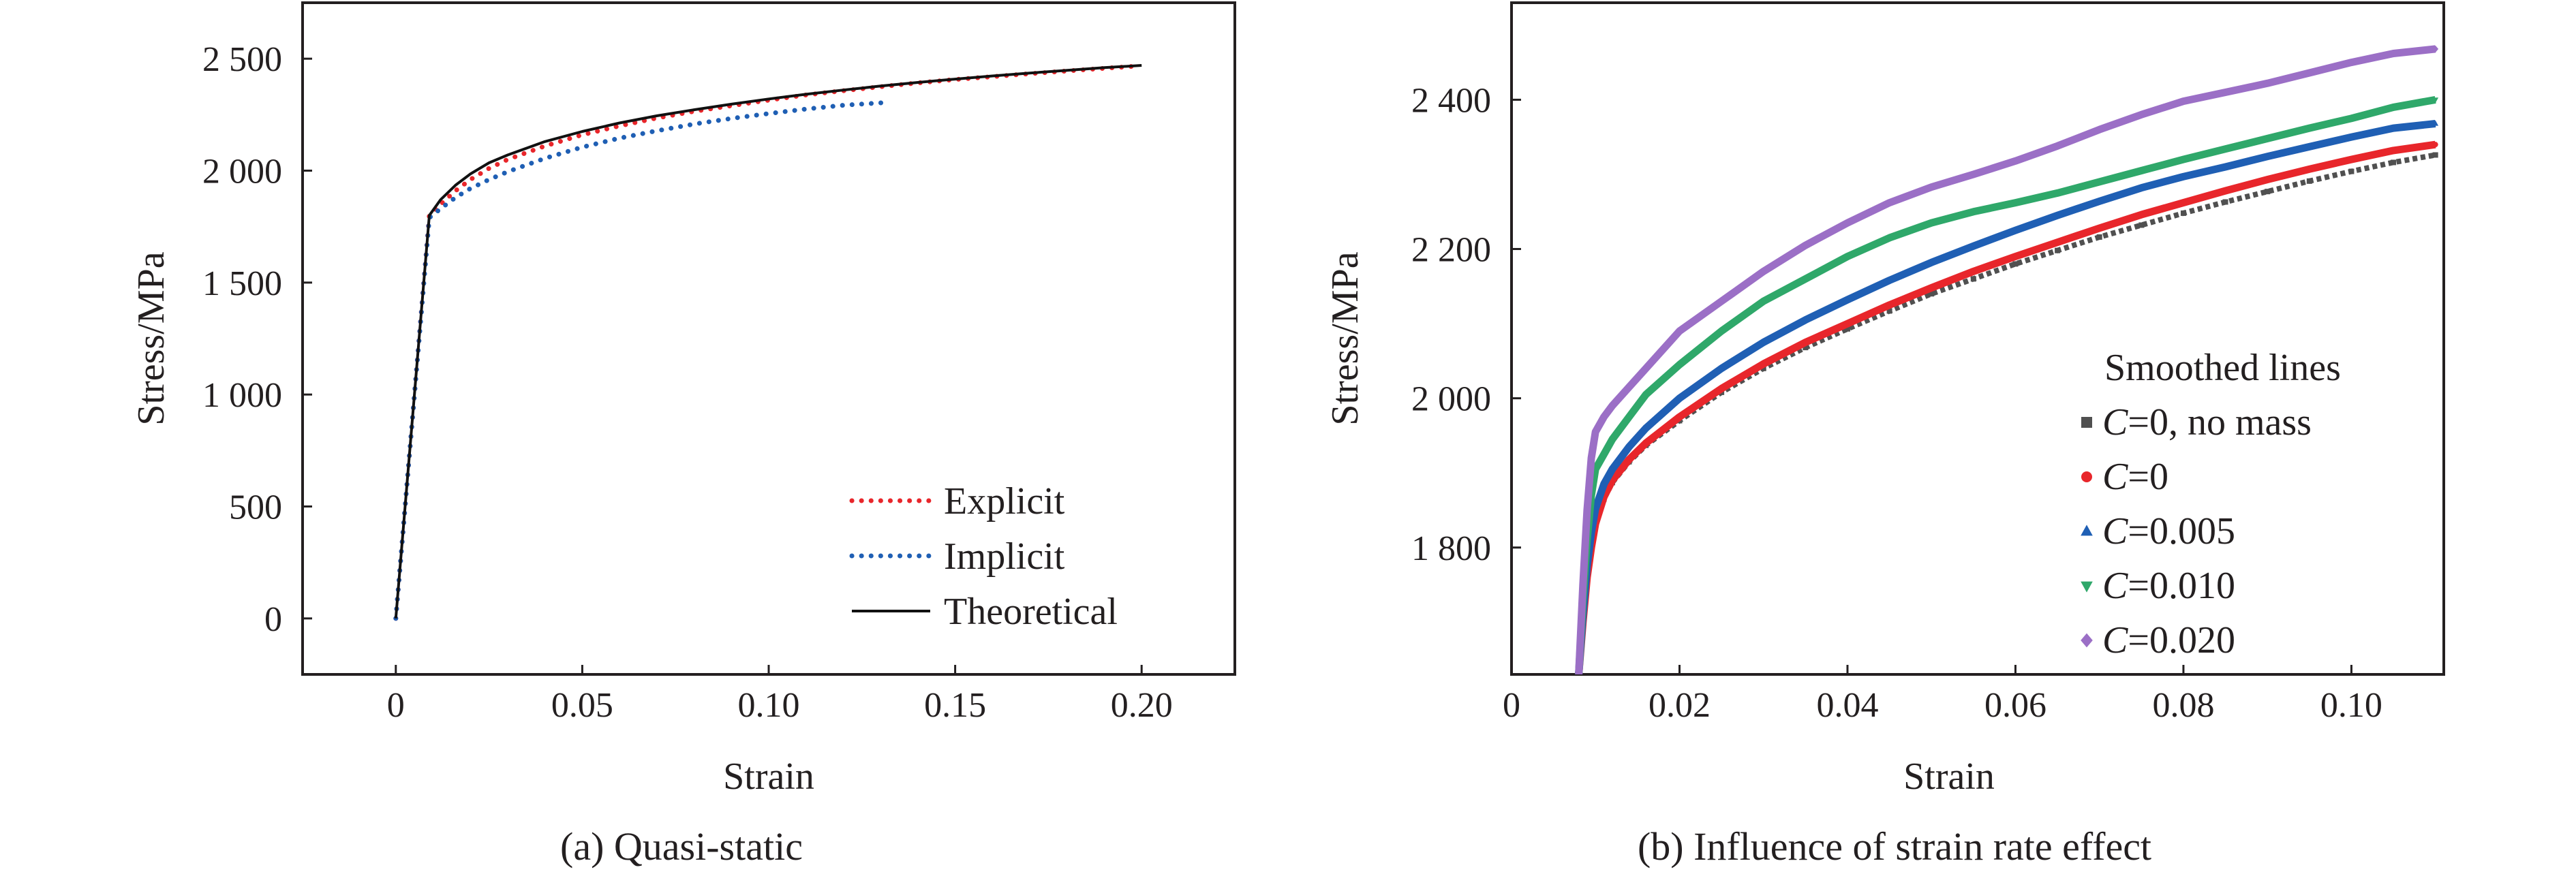 The width and height of the screenshot is (2576, 874). I want to click on y-tick-label: 500, so click(255, 507).